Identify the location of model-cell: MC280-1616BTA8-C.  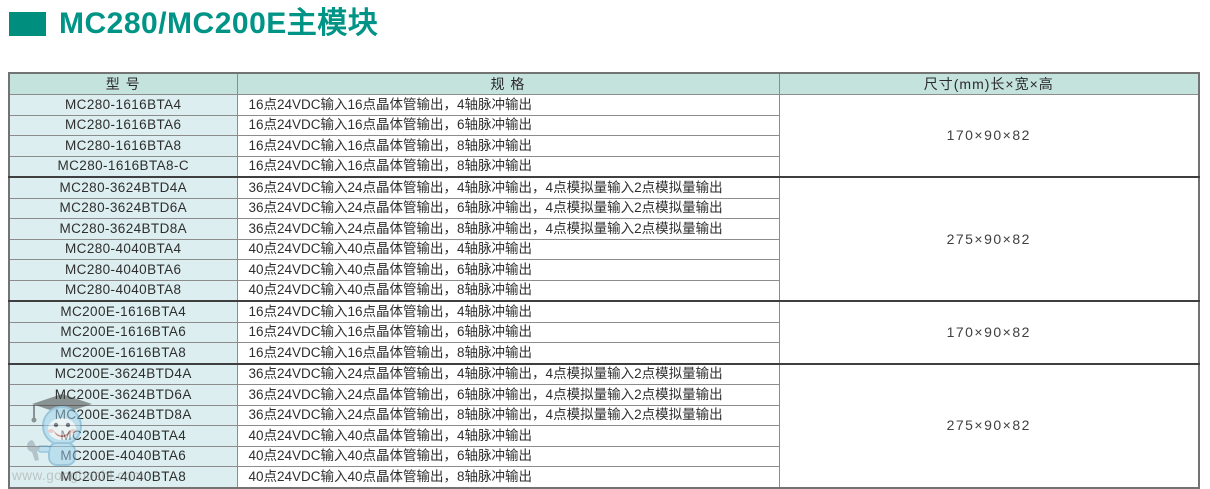
(123, 166).